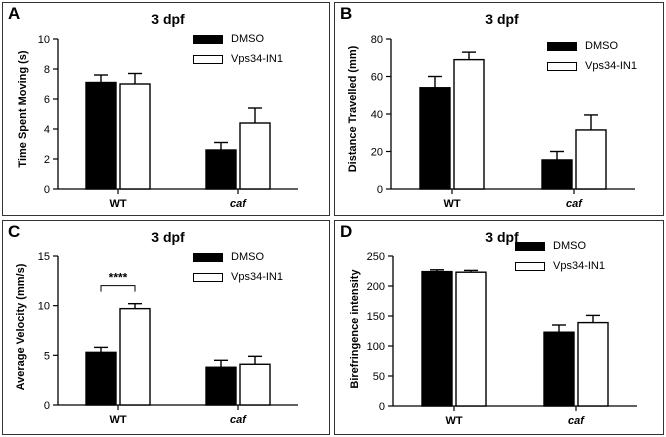  What do you see at coordinates (376, 257) in the screenshot?
I see `y-tick-label: 250` at bounding box center [376, 257].